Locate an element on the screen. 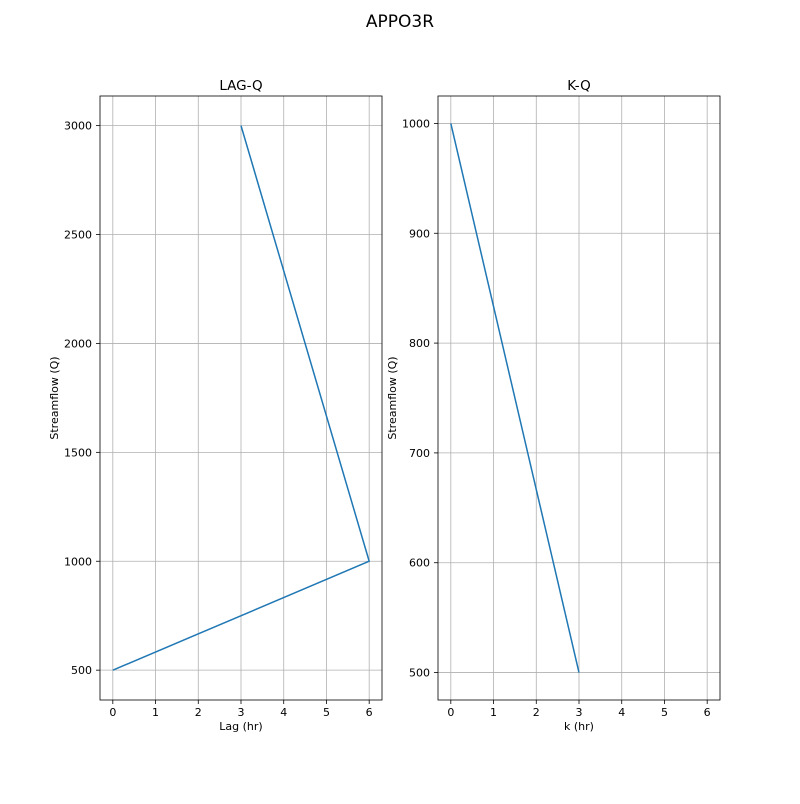 This screenshot has width=800, height=804. y-tick-label: 600 is located at coordinates (419, 563).